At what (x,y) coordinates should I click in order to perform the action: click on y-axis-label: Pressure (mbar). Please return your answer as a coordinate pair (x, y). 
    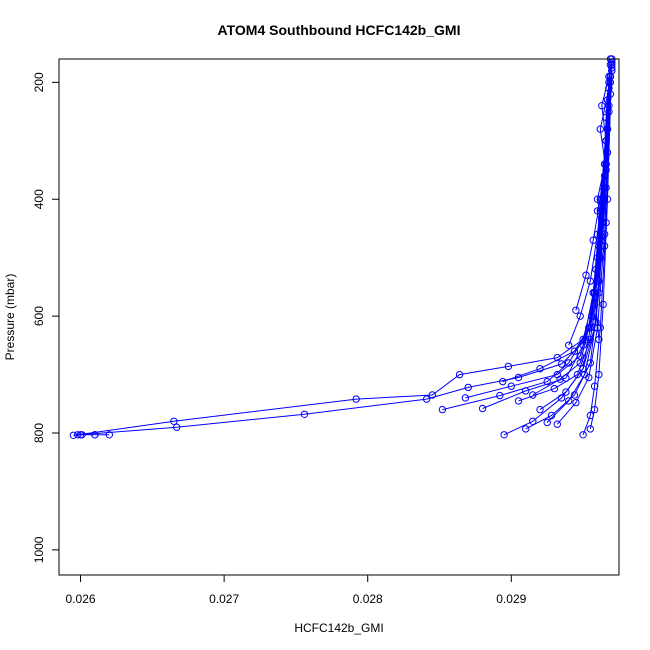
    Looking at the image, I should click on (10, 317).